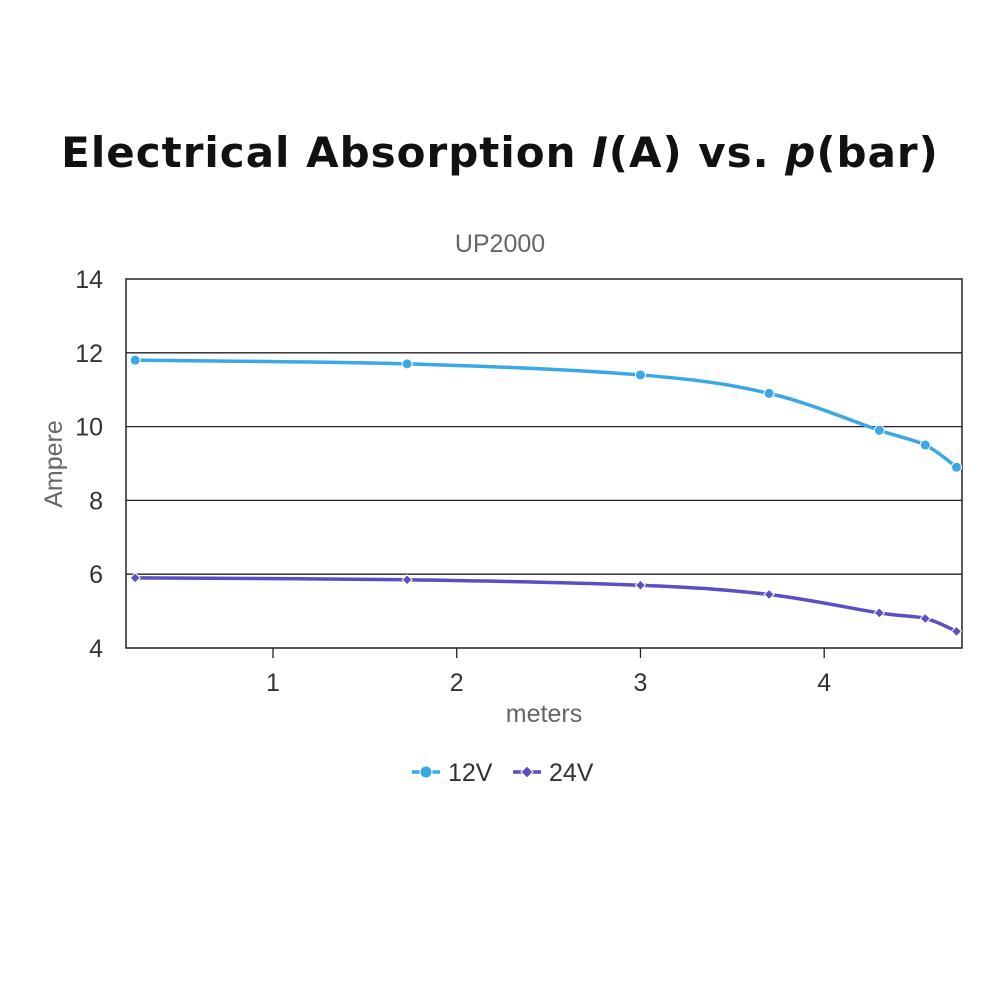  I want to click on series-line-24v, so click(546, 605).